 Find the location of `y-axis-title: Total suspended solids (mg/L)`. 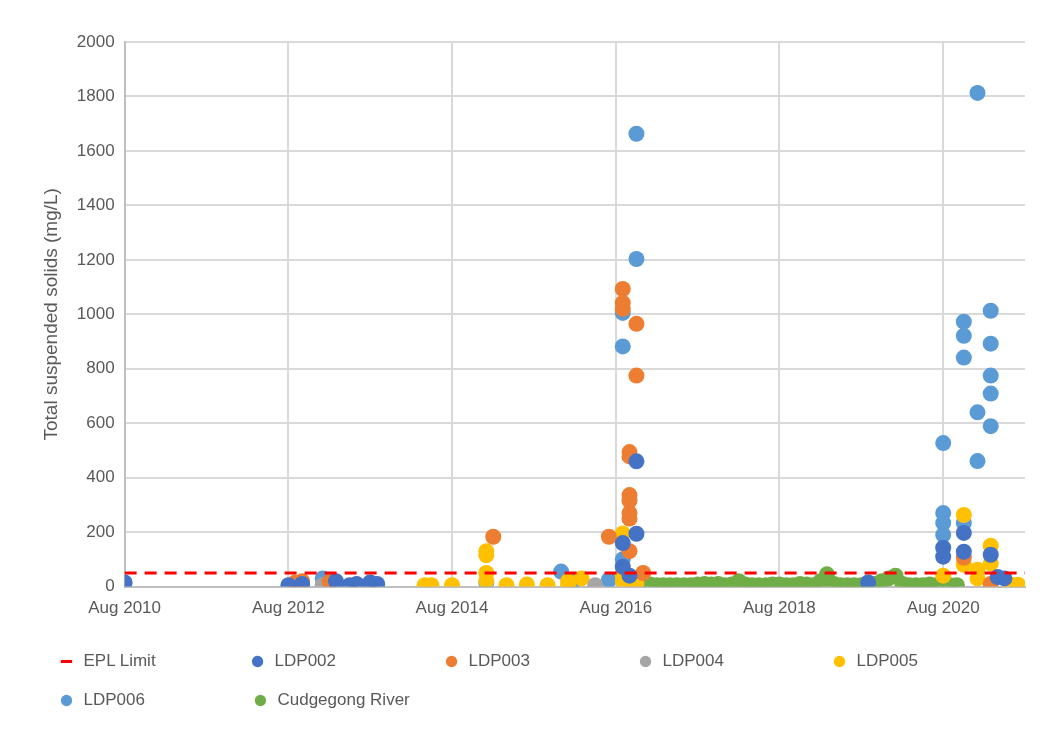

y-axis-title: Total suspended solids (mg/L) is located at coordinates (50, 314).